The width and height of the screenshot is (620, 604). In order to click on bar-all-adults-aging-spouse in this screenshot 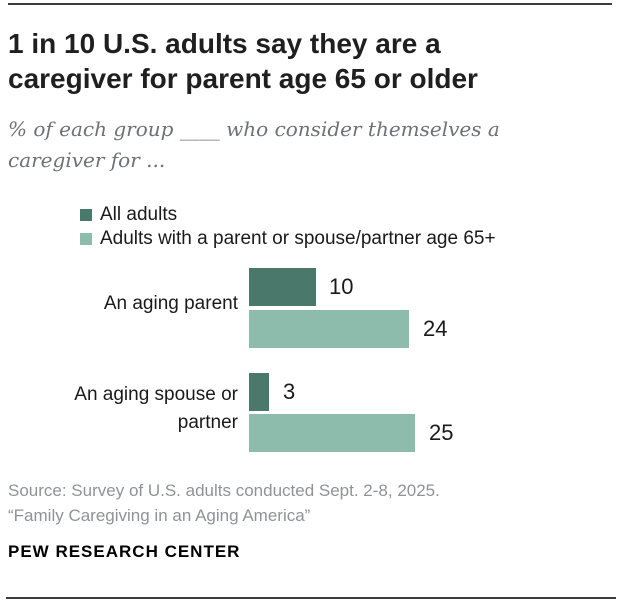, I will do `click(259, 392)`.